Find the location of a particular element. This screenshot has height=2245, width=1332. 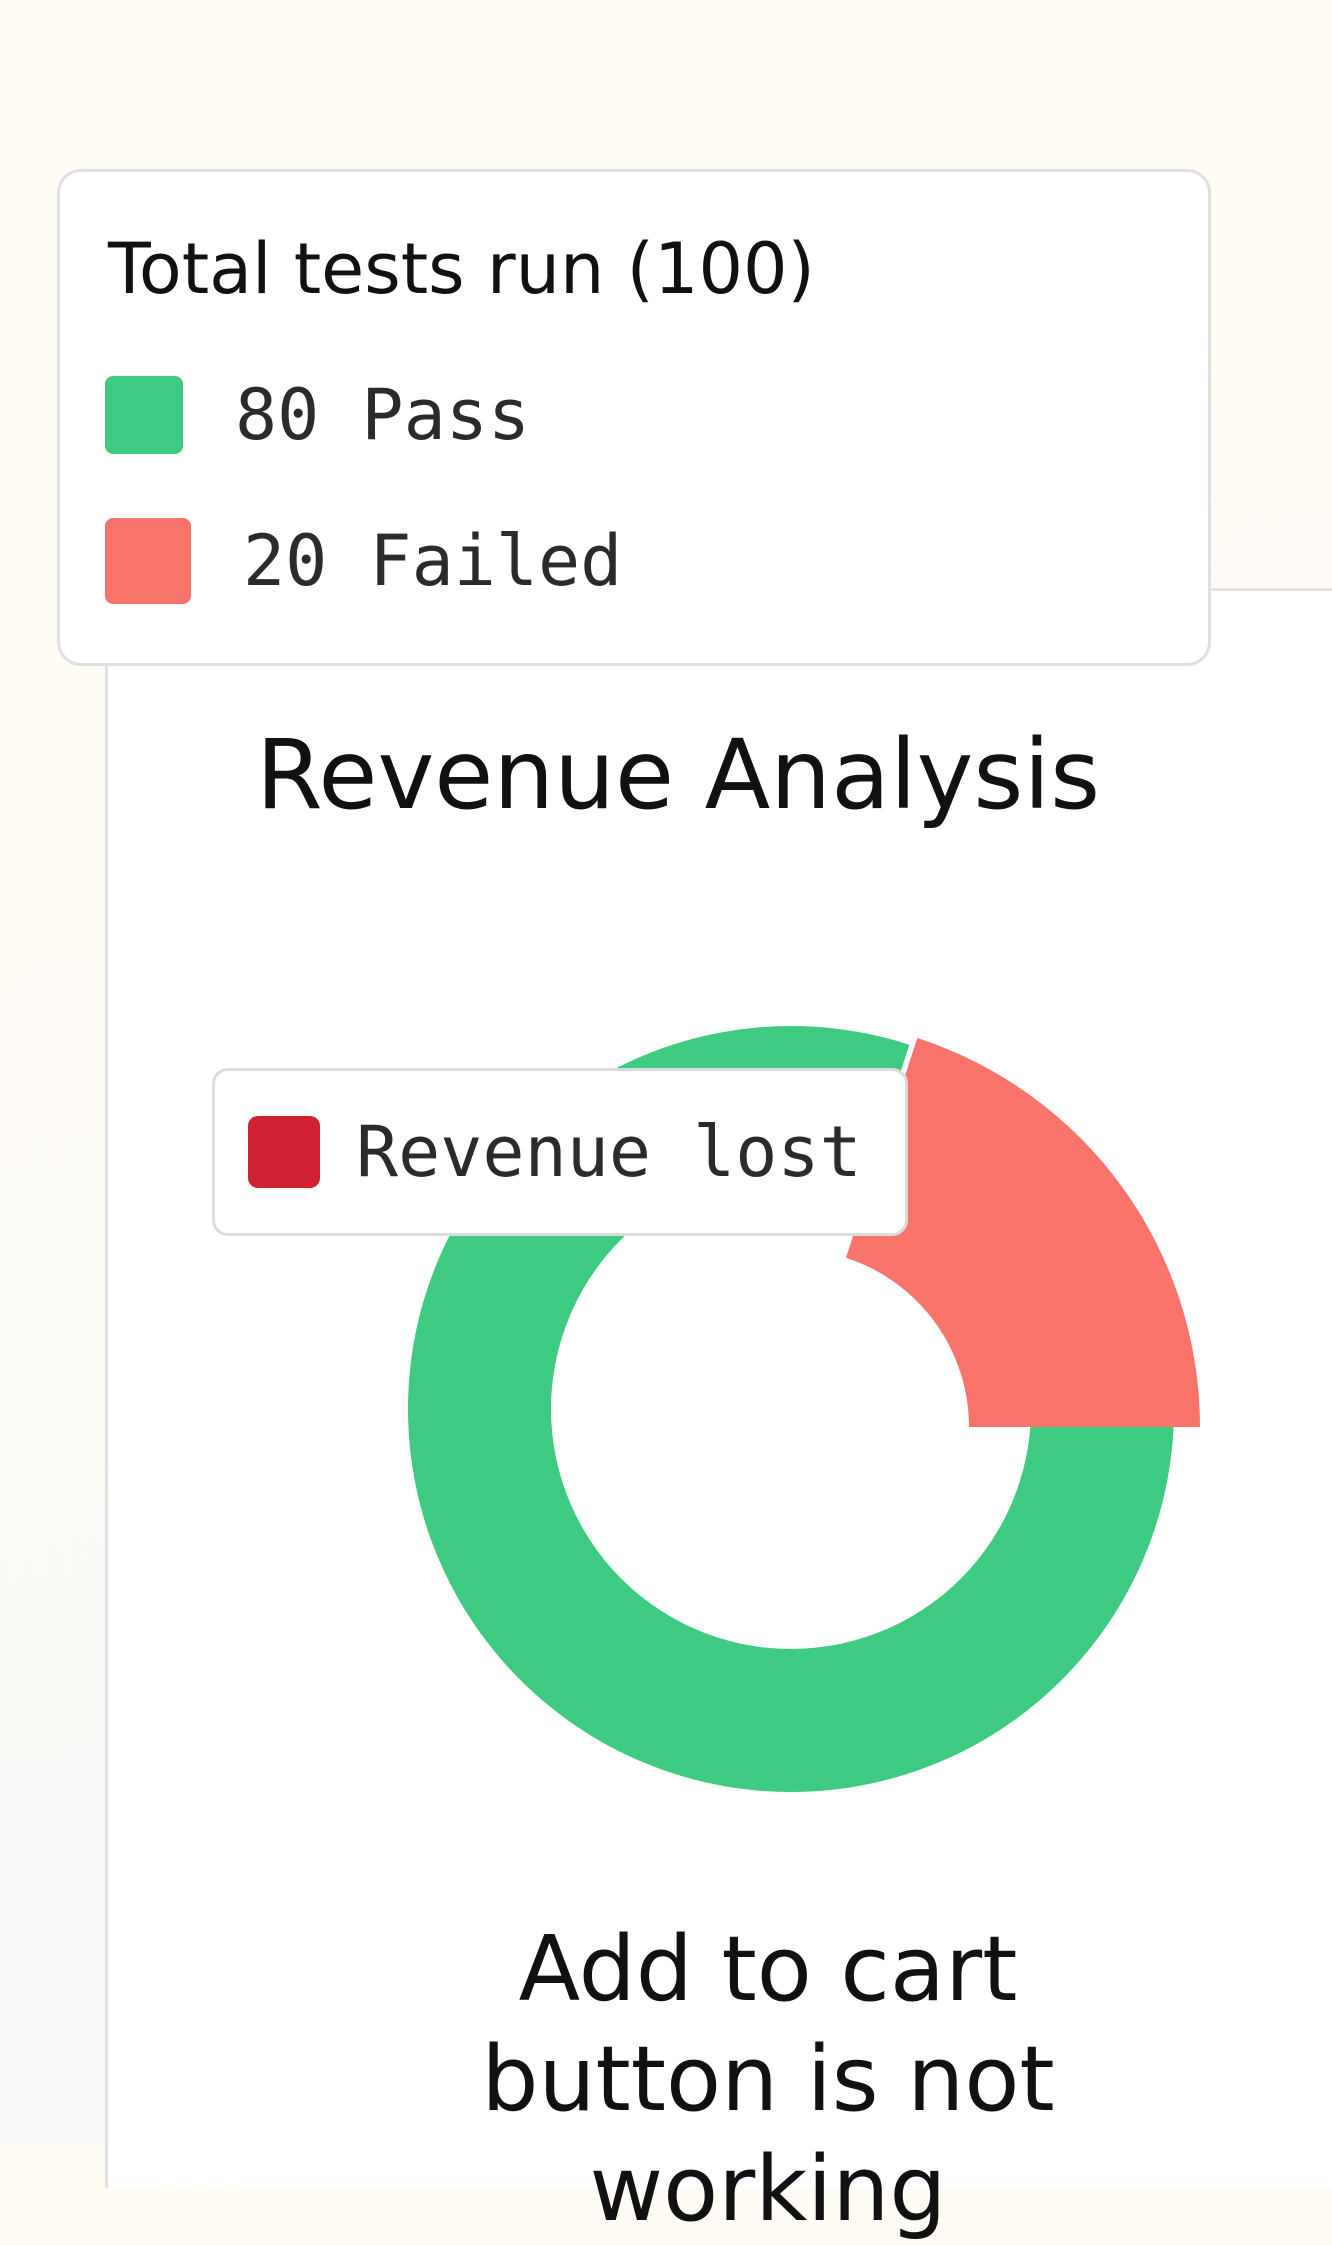

chart-tooltip: Revenue lost is located at coordinates (560, 1152).